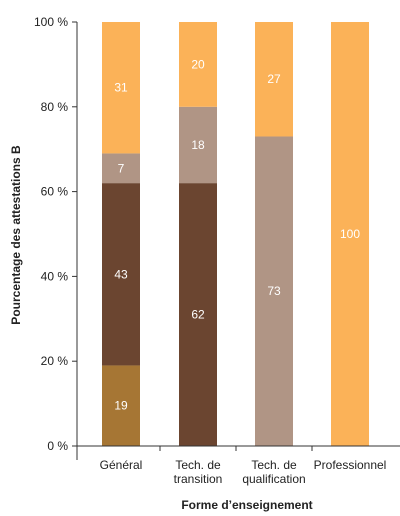  What do you see at coordinates (350, 465) in the screenshot?
I see `category-label-3-0: Professionnel` at bounding box center [350, 465].